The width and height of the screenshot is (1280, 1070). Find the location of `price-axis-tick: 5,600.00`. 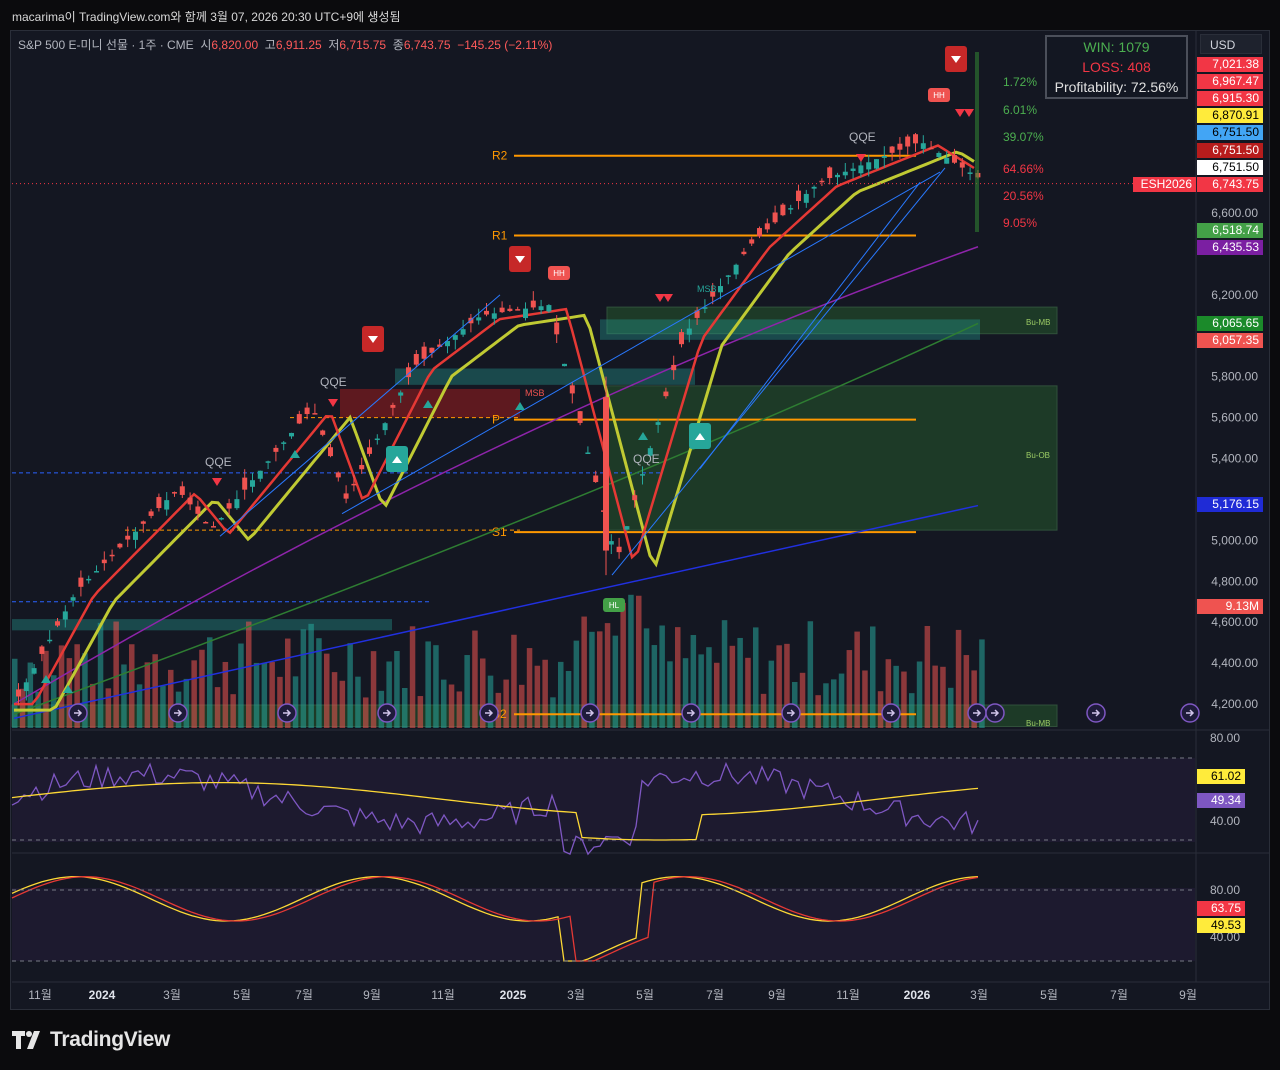

price-axis-tick: 5,600.00 is located at coordinates (1234, 418).